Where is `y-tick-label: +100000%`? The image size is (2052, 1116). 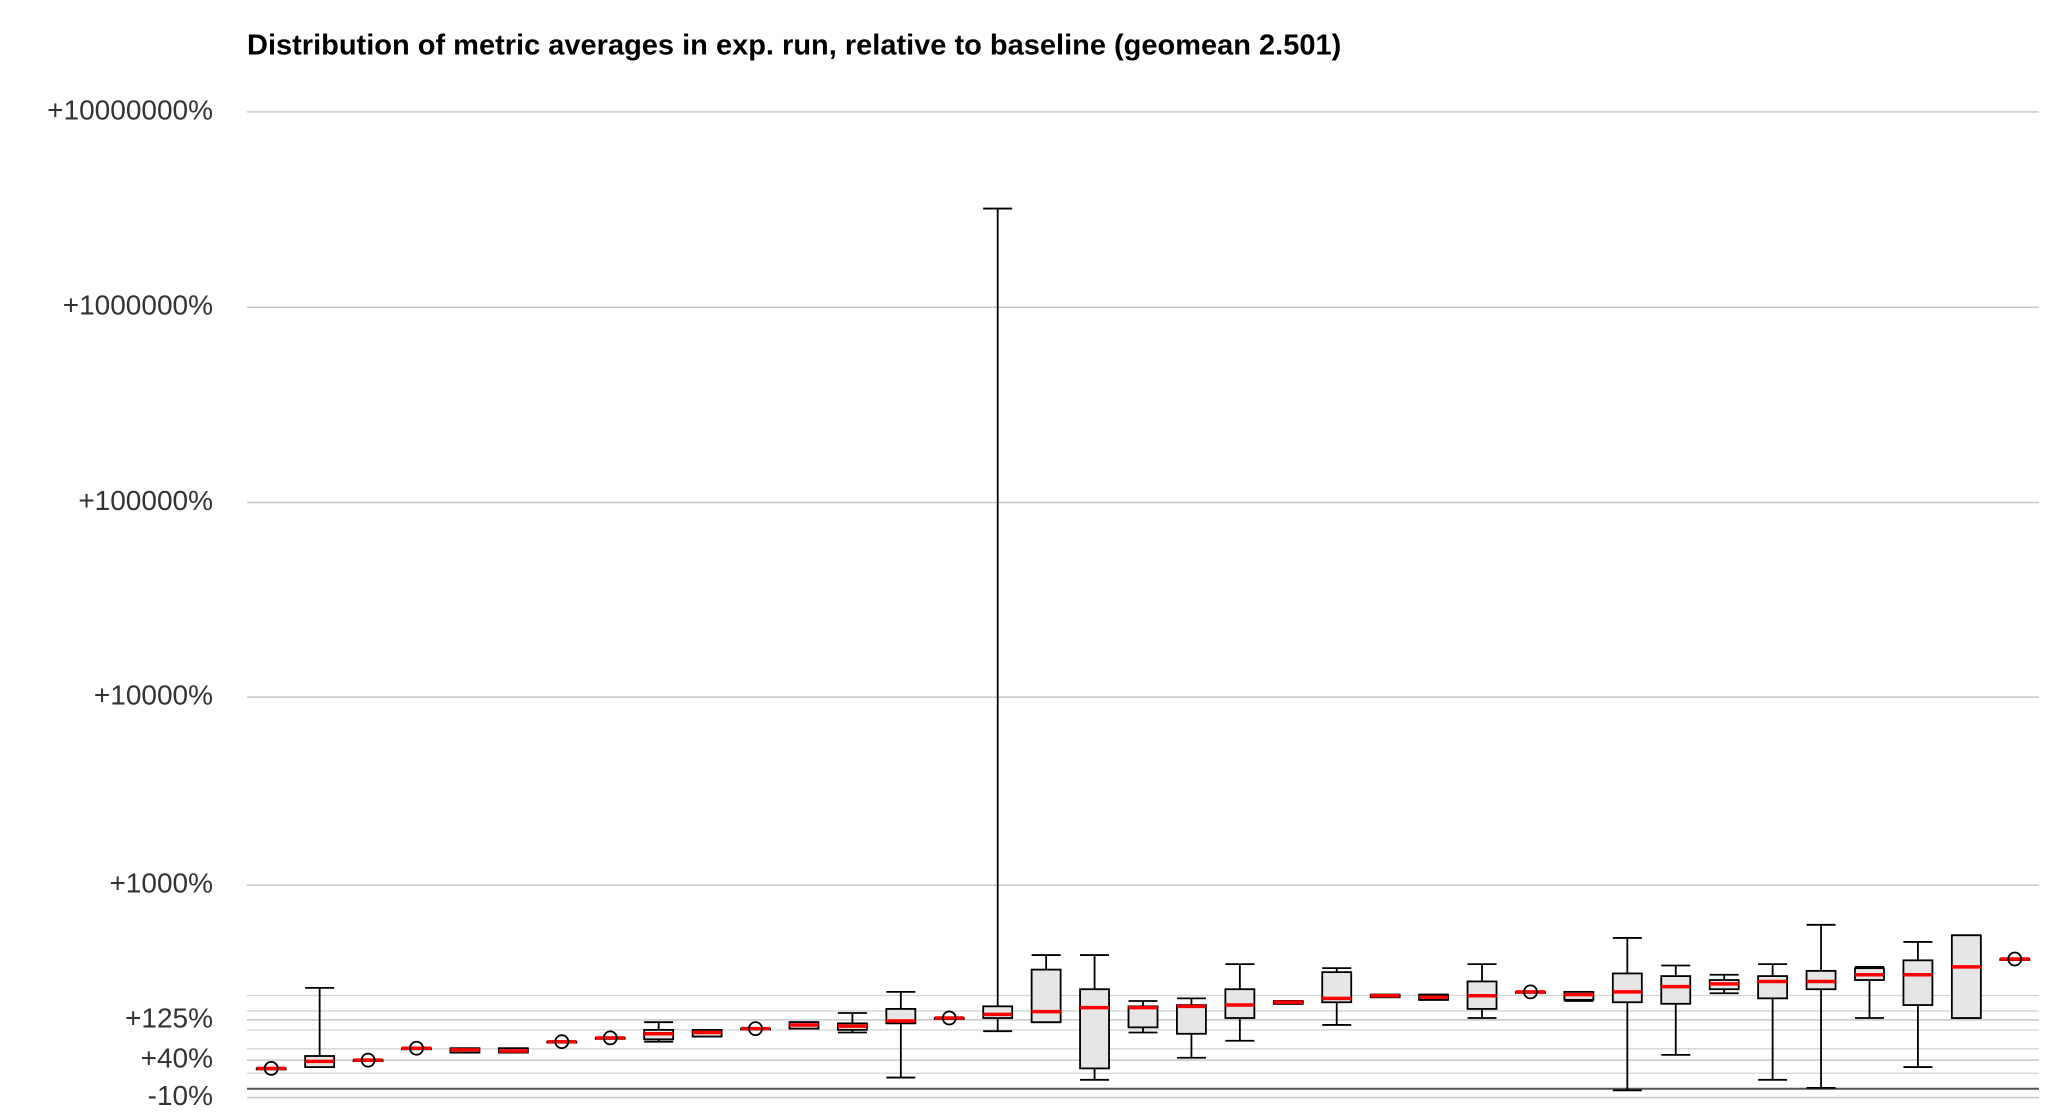
y-tick-label: +100000% is located at coordinates (145, 500).